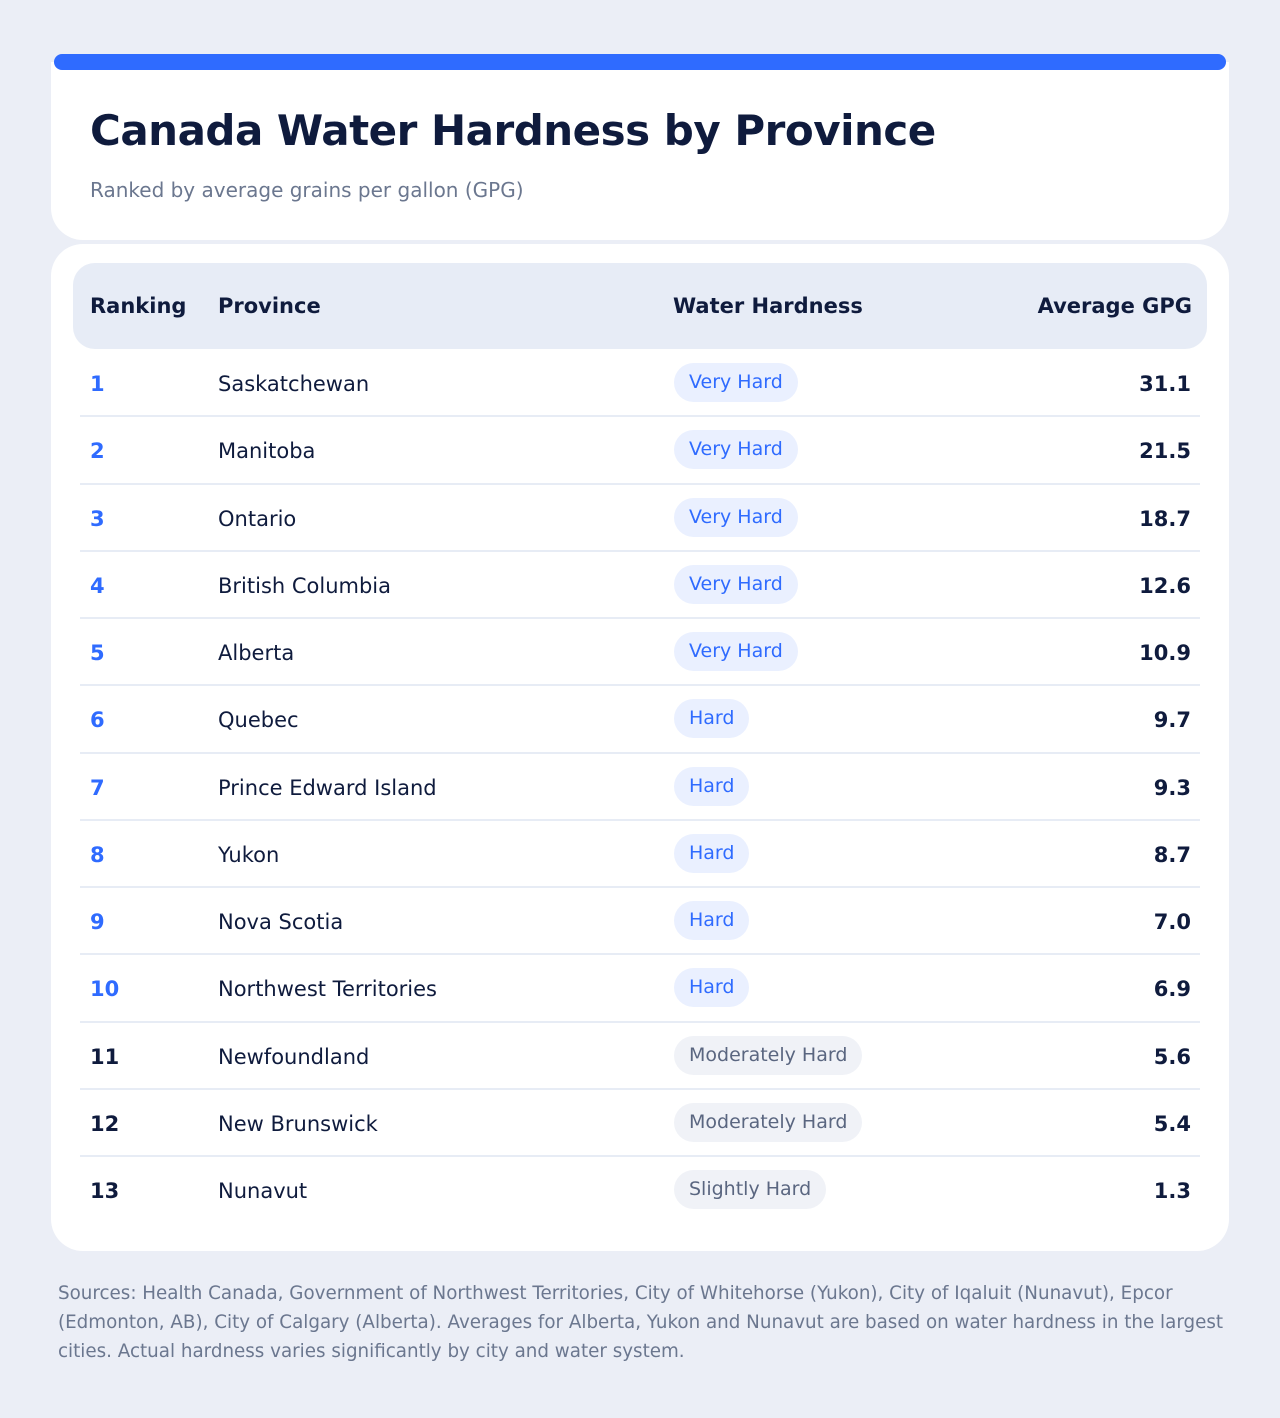 Image resolution: width=1280 pixels, height=1418 pixels. I want to click on table-row: 4 British Columbia Very Hard 12.6, so click(640, 585).